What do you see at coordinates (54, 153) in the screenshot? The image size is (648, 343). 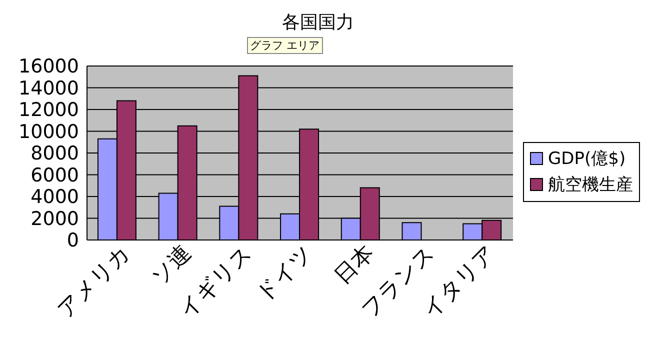 I see `y-tick-label: 8000` at bounding box center [54, 153].